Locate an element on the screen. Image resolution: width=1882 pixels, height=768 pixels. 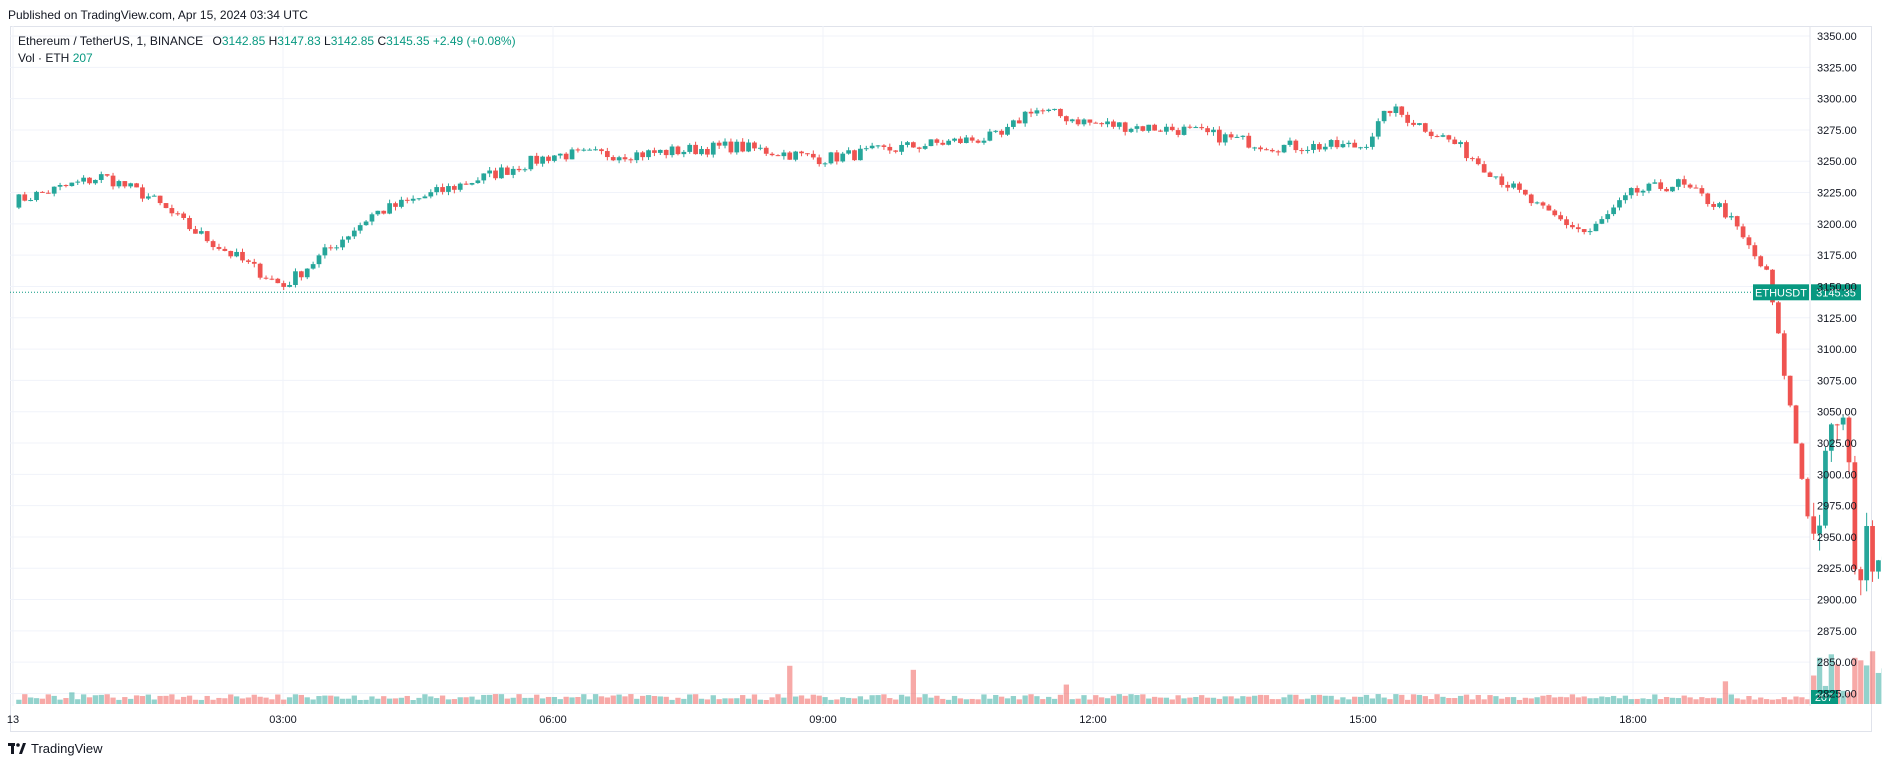
low-label: L is located at coordinates (327, 41).